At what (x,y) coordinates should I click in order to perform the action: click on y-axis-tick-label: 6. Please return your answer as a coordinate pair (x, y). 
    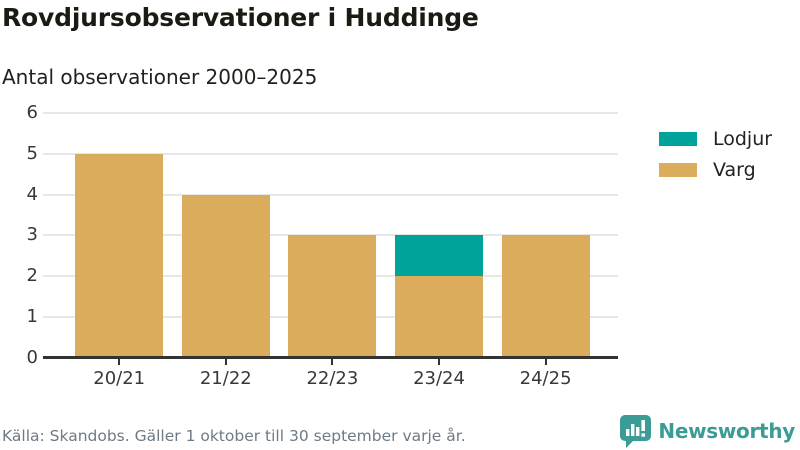
    Looking at the image, I should click on (32, 112).